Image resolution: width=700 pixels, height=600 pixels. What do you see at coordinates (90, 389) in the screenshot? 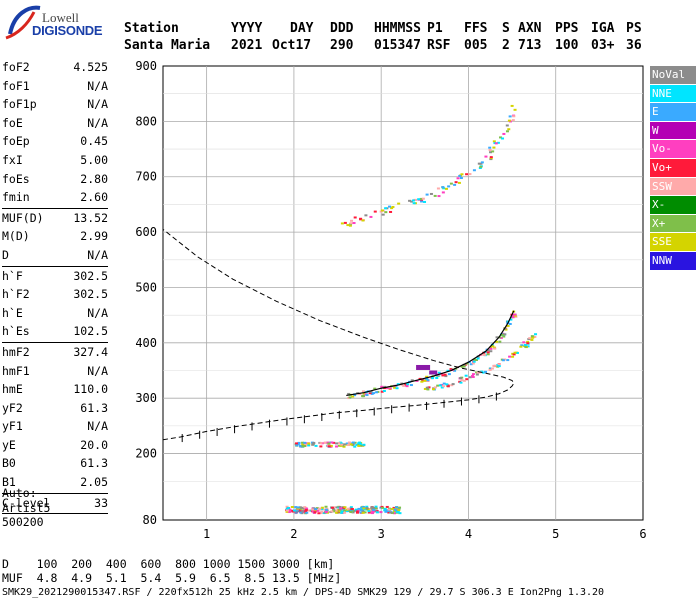
I see `param-value: 110.0` at bounding box center [90, 389].